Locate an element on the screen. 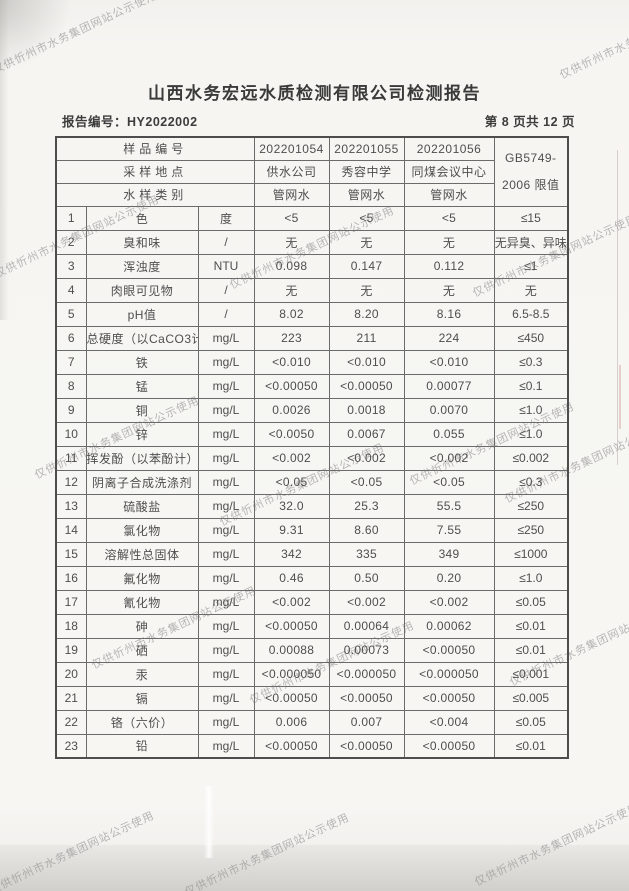  cell-result-value: 8.60 is located at coordinates (366, 530).